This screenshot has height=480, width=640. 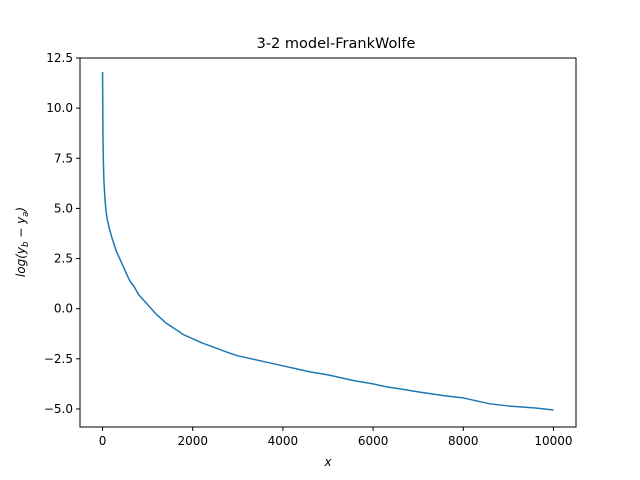 I want to click on y-tick-label: 10.0, so click(x=59, y=108).